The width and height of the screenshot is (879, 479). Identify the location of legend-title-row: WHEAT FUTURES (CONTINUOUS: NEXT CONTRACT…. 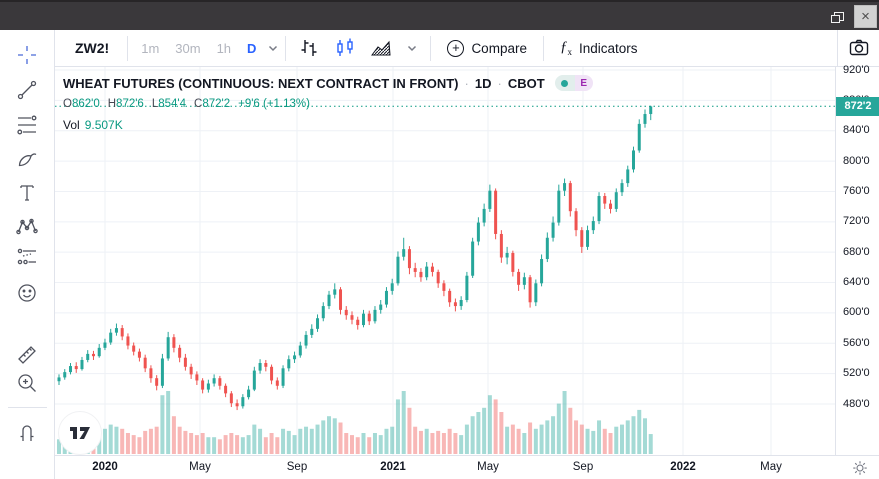
(328, 83).